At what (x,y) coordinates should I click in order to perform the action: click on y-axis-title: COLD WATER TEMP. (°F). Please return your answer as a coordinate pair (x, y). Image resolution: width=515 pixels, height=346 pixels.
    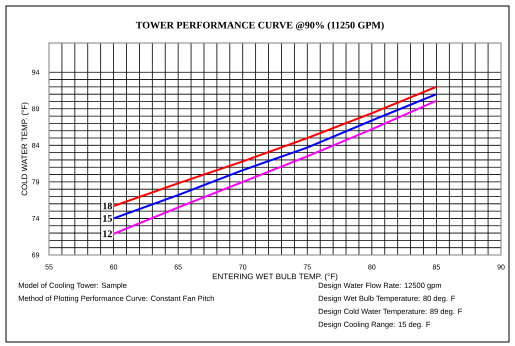
    Looking at the image, I should click on (25, 149).